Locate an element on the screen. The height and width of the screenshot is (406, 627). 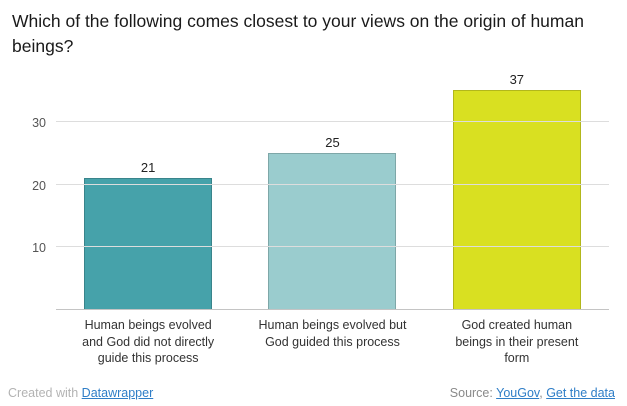
bar-column: 37 is located at coordinates (516, 191).